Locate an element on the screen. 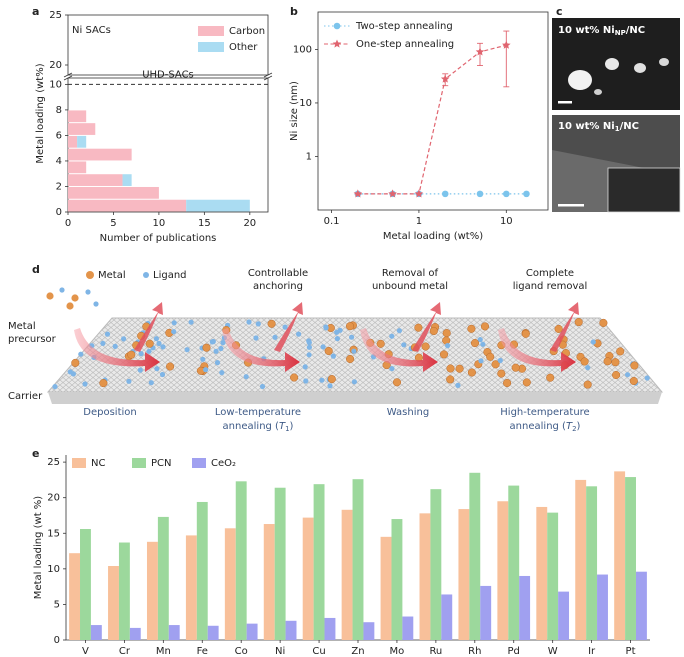 The width and height of the screenshot is (684, 657). image-label: 10 wt% NiNP/NC is located at coordinates (601, 31).